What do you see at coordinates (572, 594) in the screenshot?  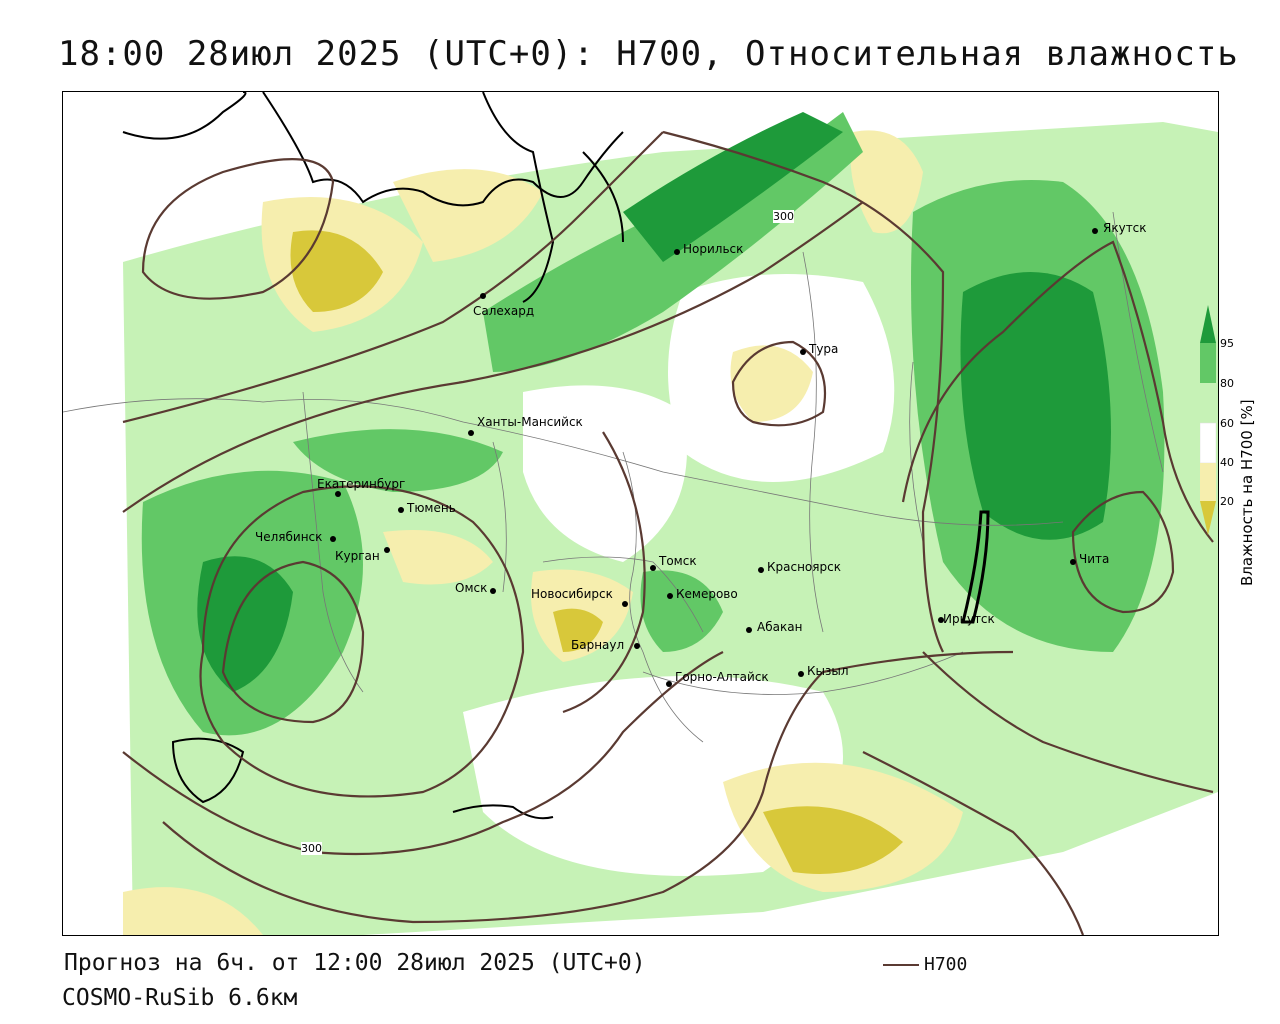 I see `city-label-novosibirsk: Новосибирск` at bounding box center [572, 594].